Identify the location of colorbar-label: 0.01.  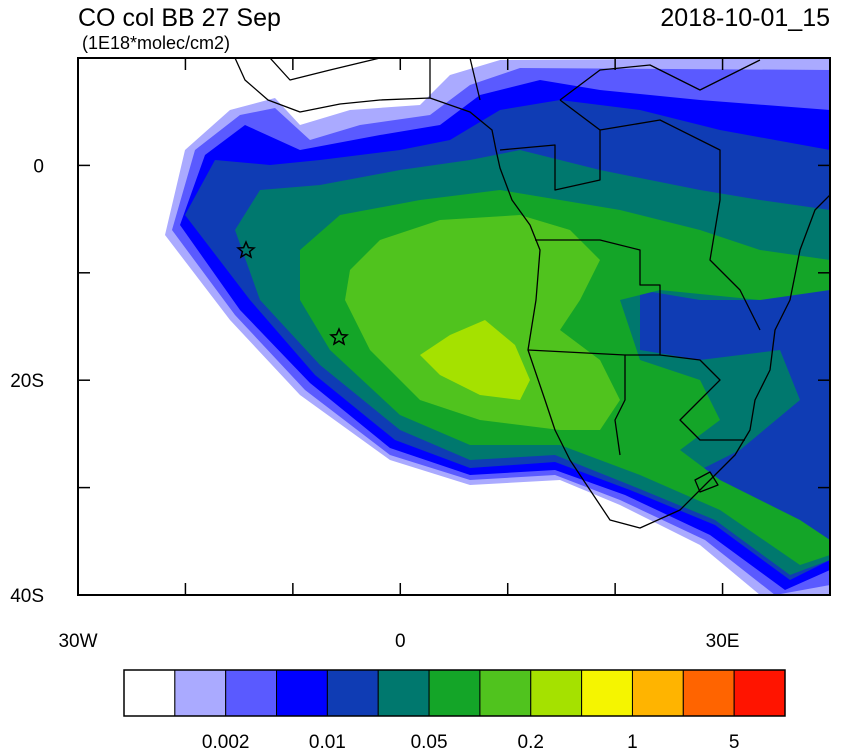
(327, 741).